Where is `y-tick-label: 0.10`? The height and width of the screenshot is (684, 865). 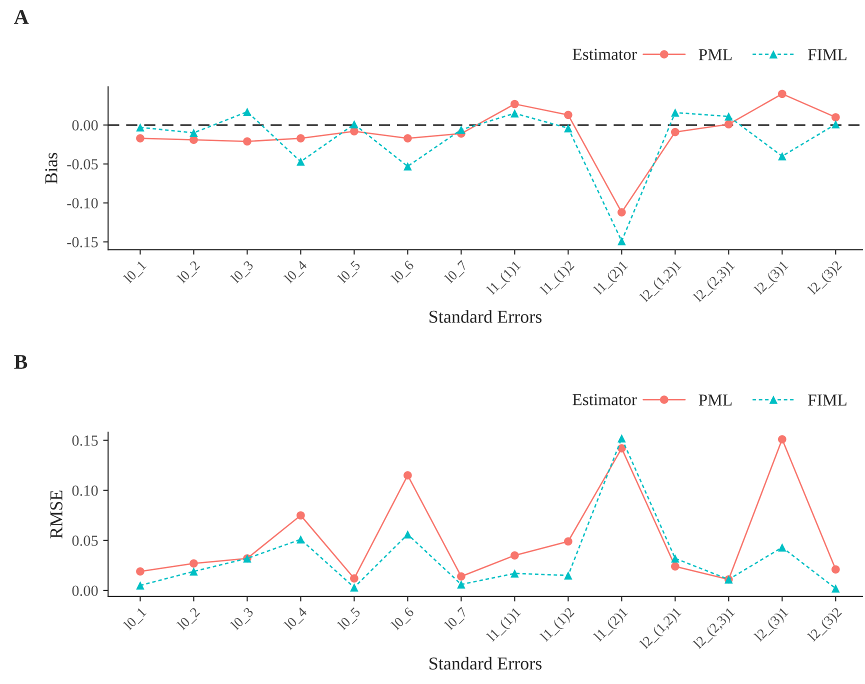
y-tick-label: 0.10 is located at coordinates (85, 490).